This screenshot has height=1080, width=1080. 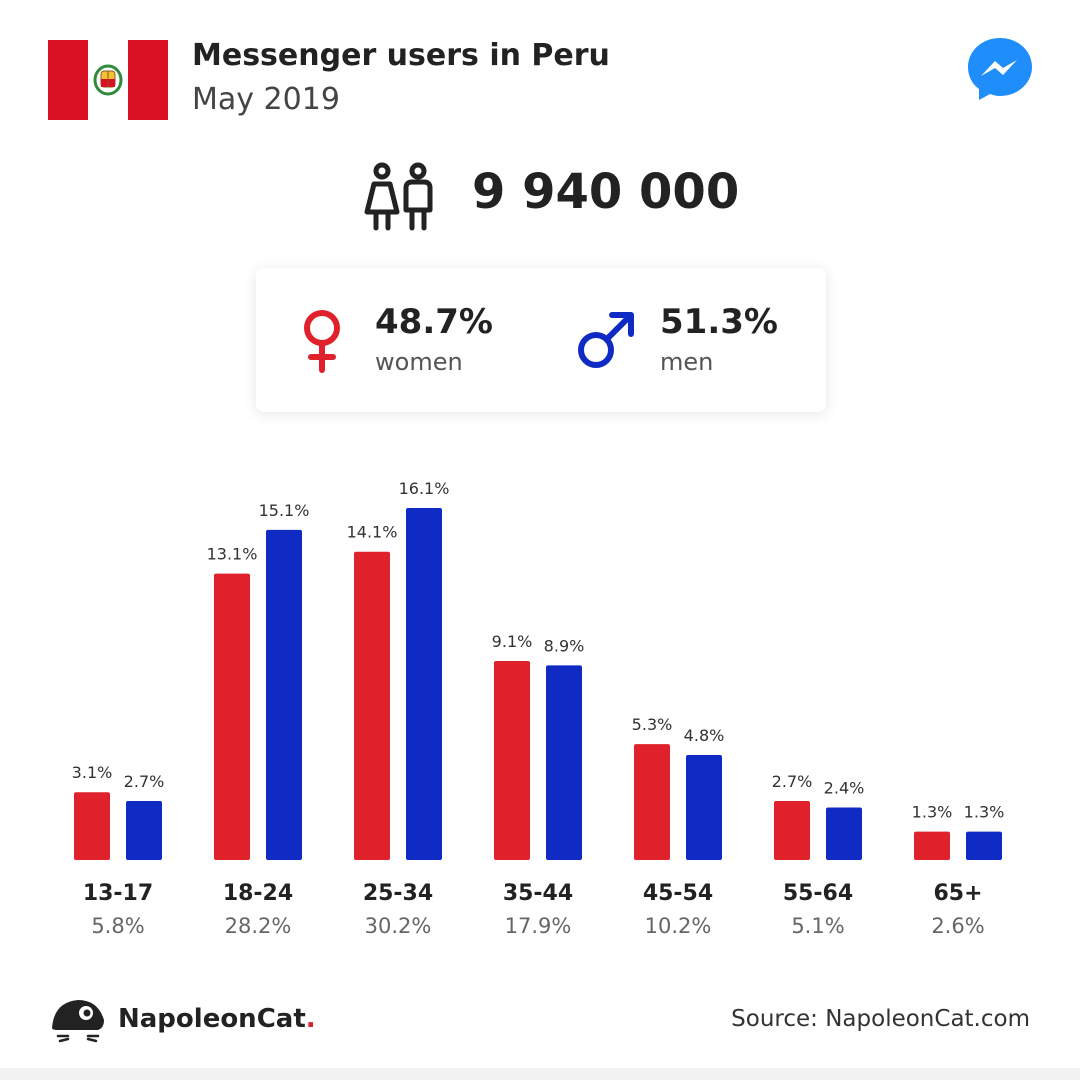 I want to click on messenger-logo-icon, so click(x=1000, y=69).